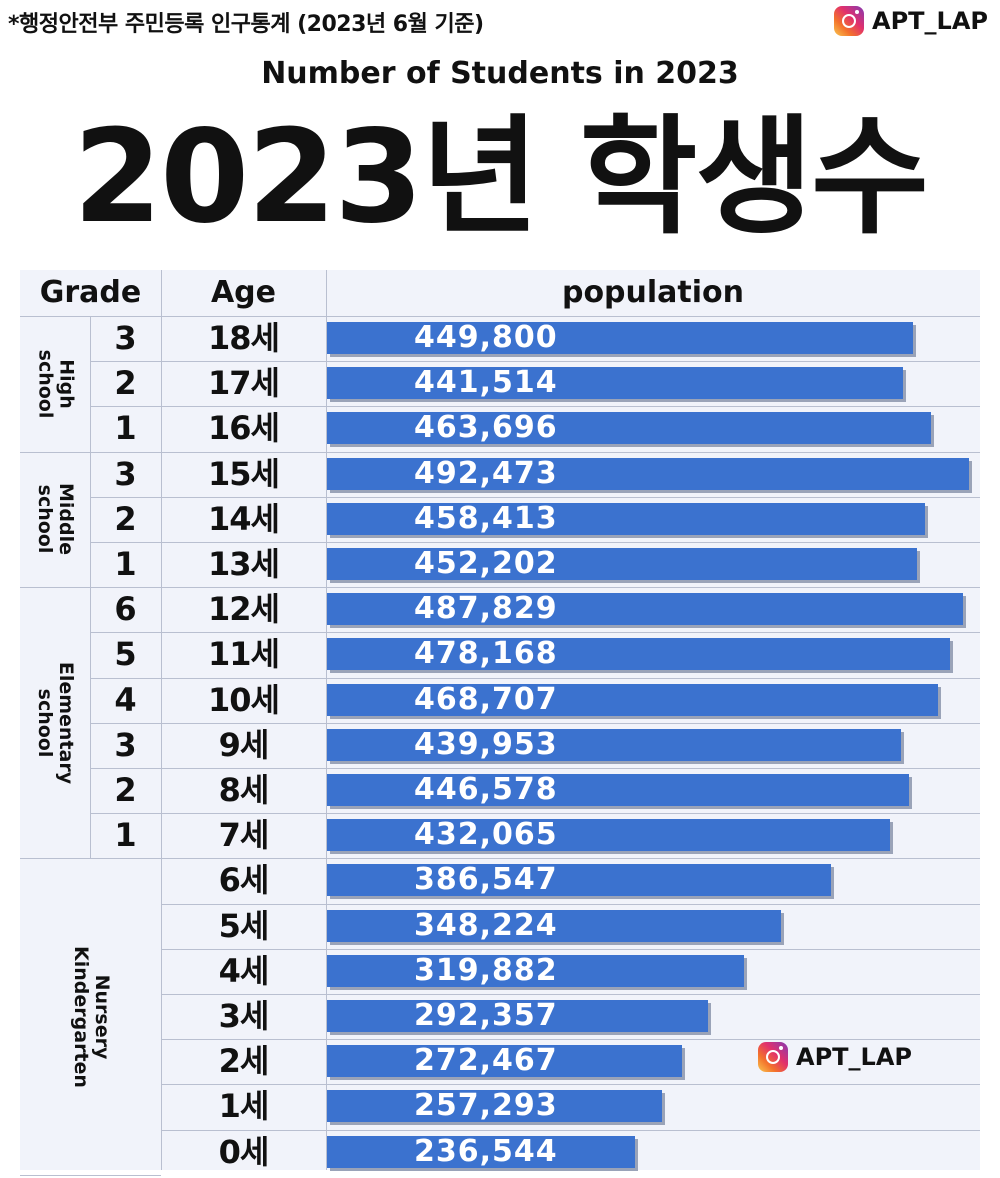 The width and height of the screenshot is (1000, 1178). What do you see at coordinates (486, 518) in the screenshot?
I see `population-value: 458,413` at bounding box center [486, 518].